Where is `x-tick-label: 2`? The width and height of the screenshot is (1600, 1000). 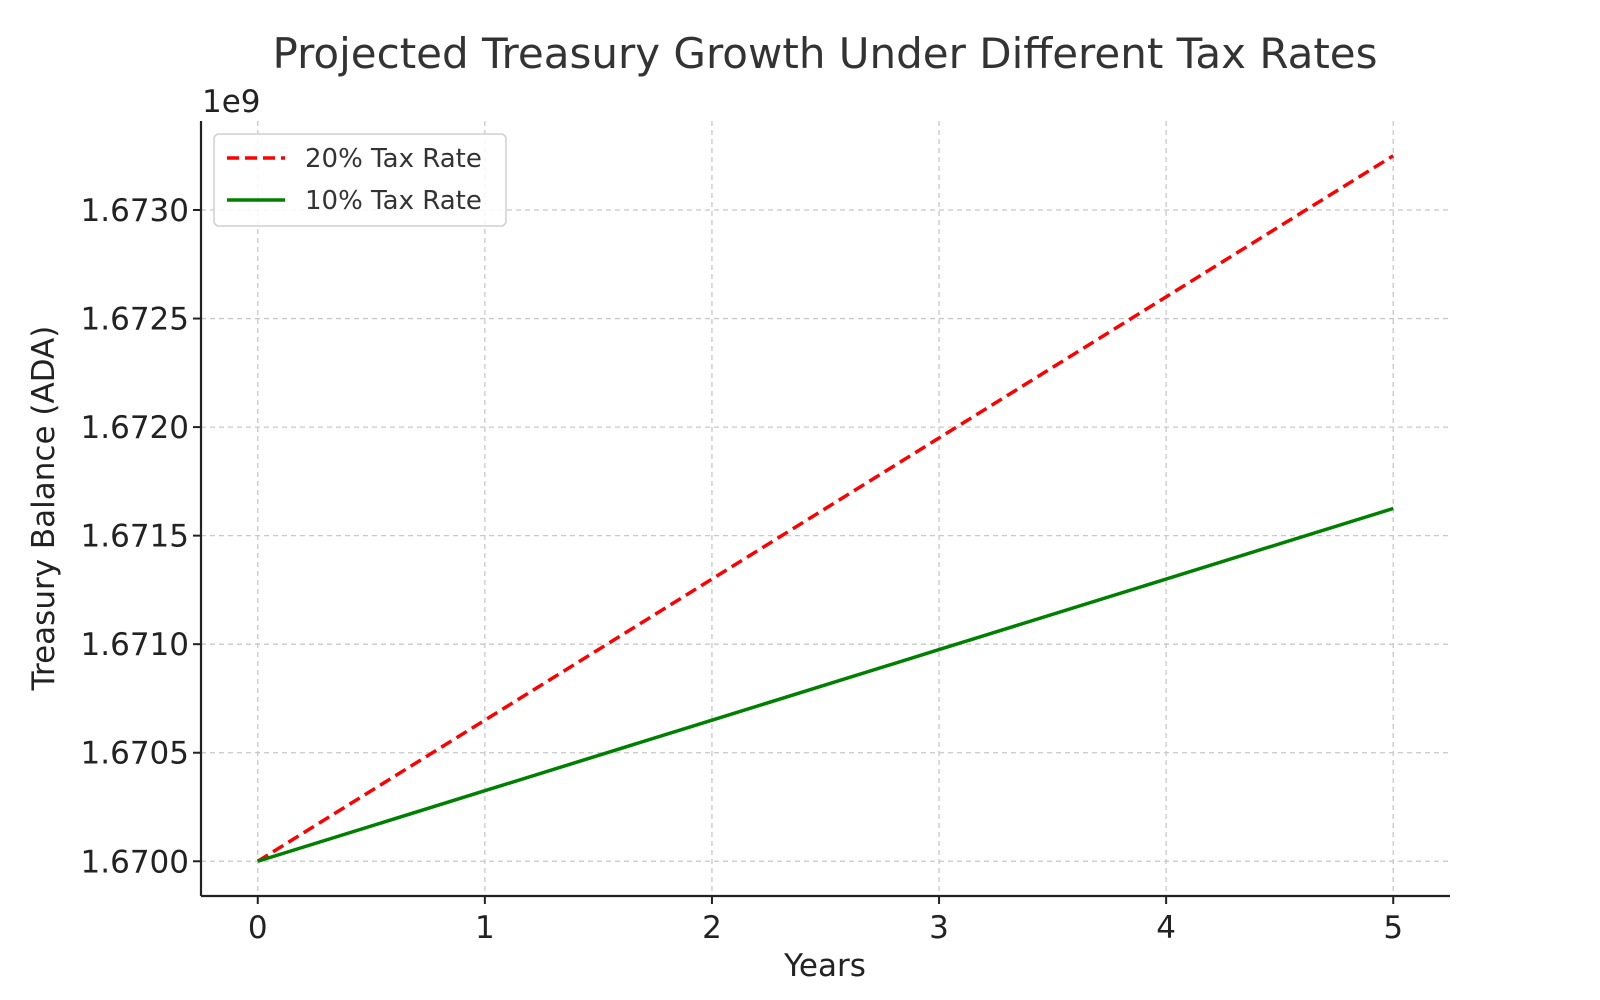
x-tick-label: 2 is located at coordinates (712, 928).